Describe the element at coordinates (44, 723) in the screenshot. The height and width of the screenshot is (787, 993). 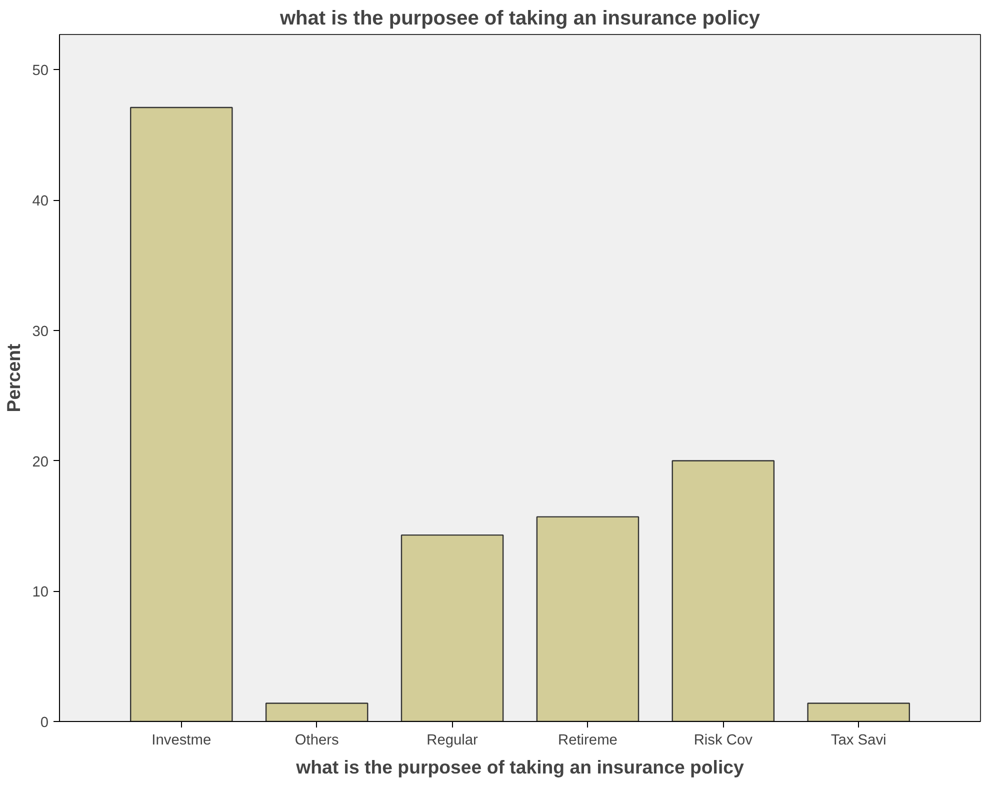
I see `y-tick-label: 0` at that location.